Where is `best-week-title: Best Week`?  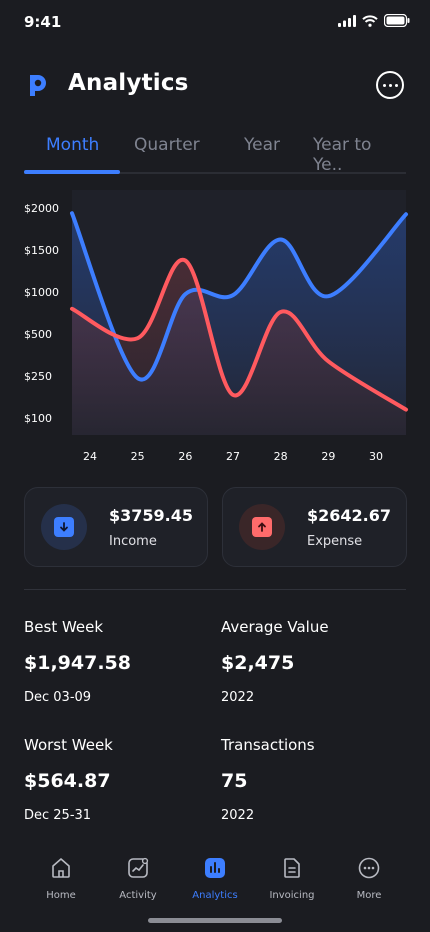 best-week-title: Best Week is located at coordinates (64, 627).